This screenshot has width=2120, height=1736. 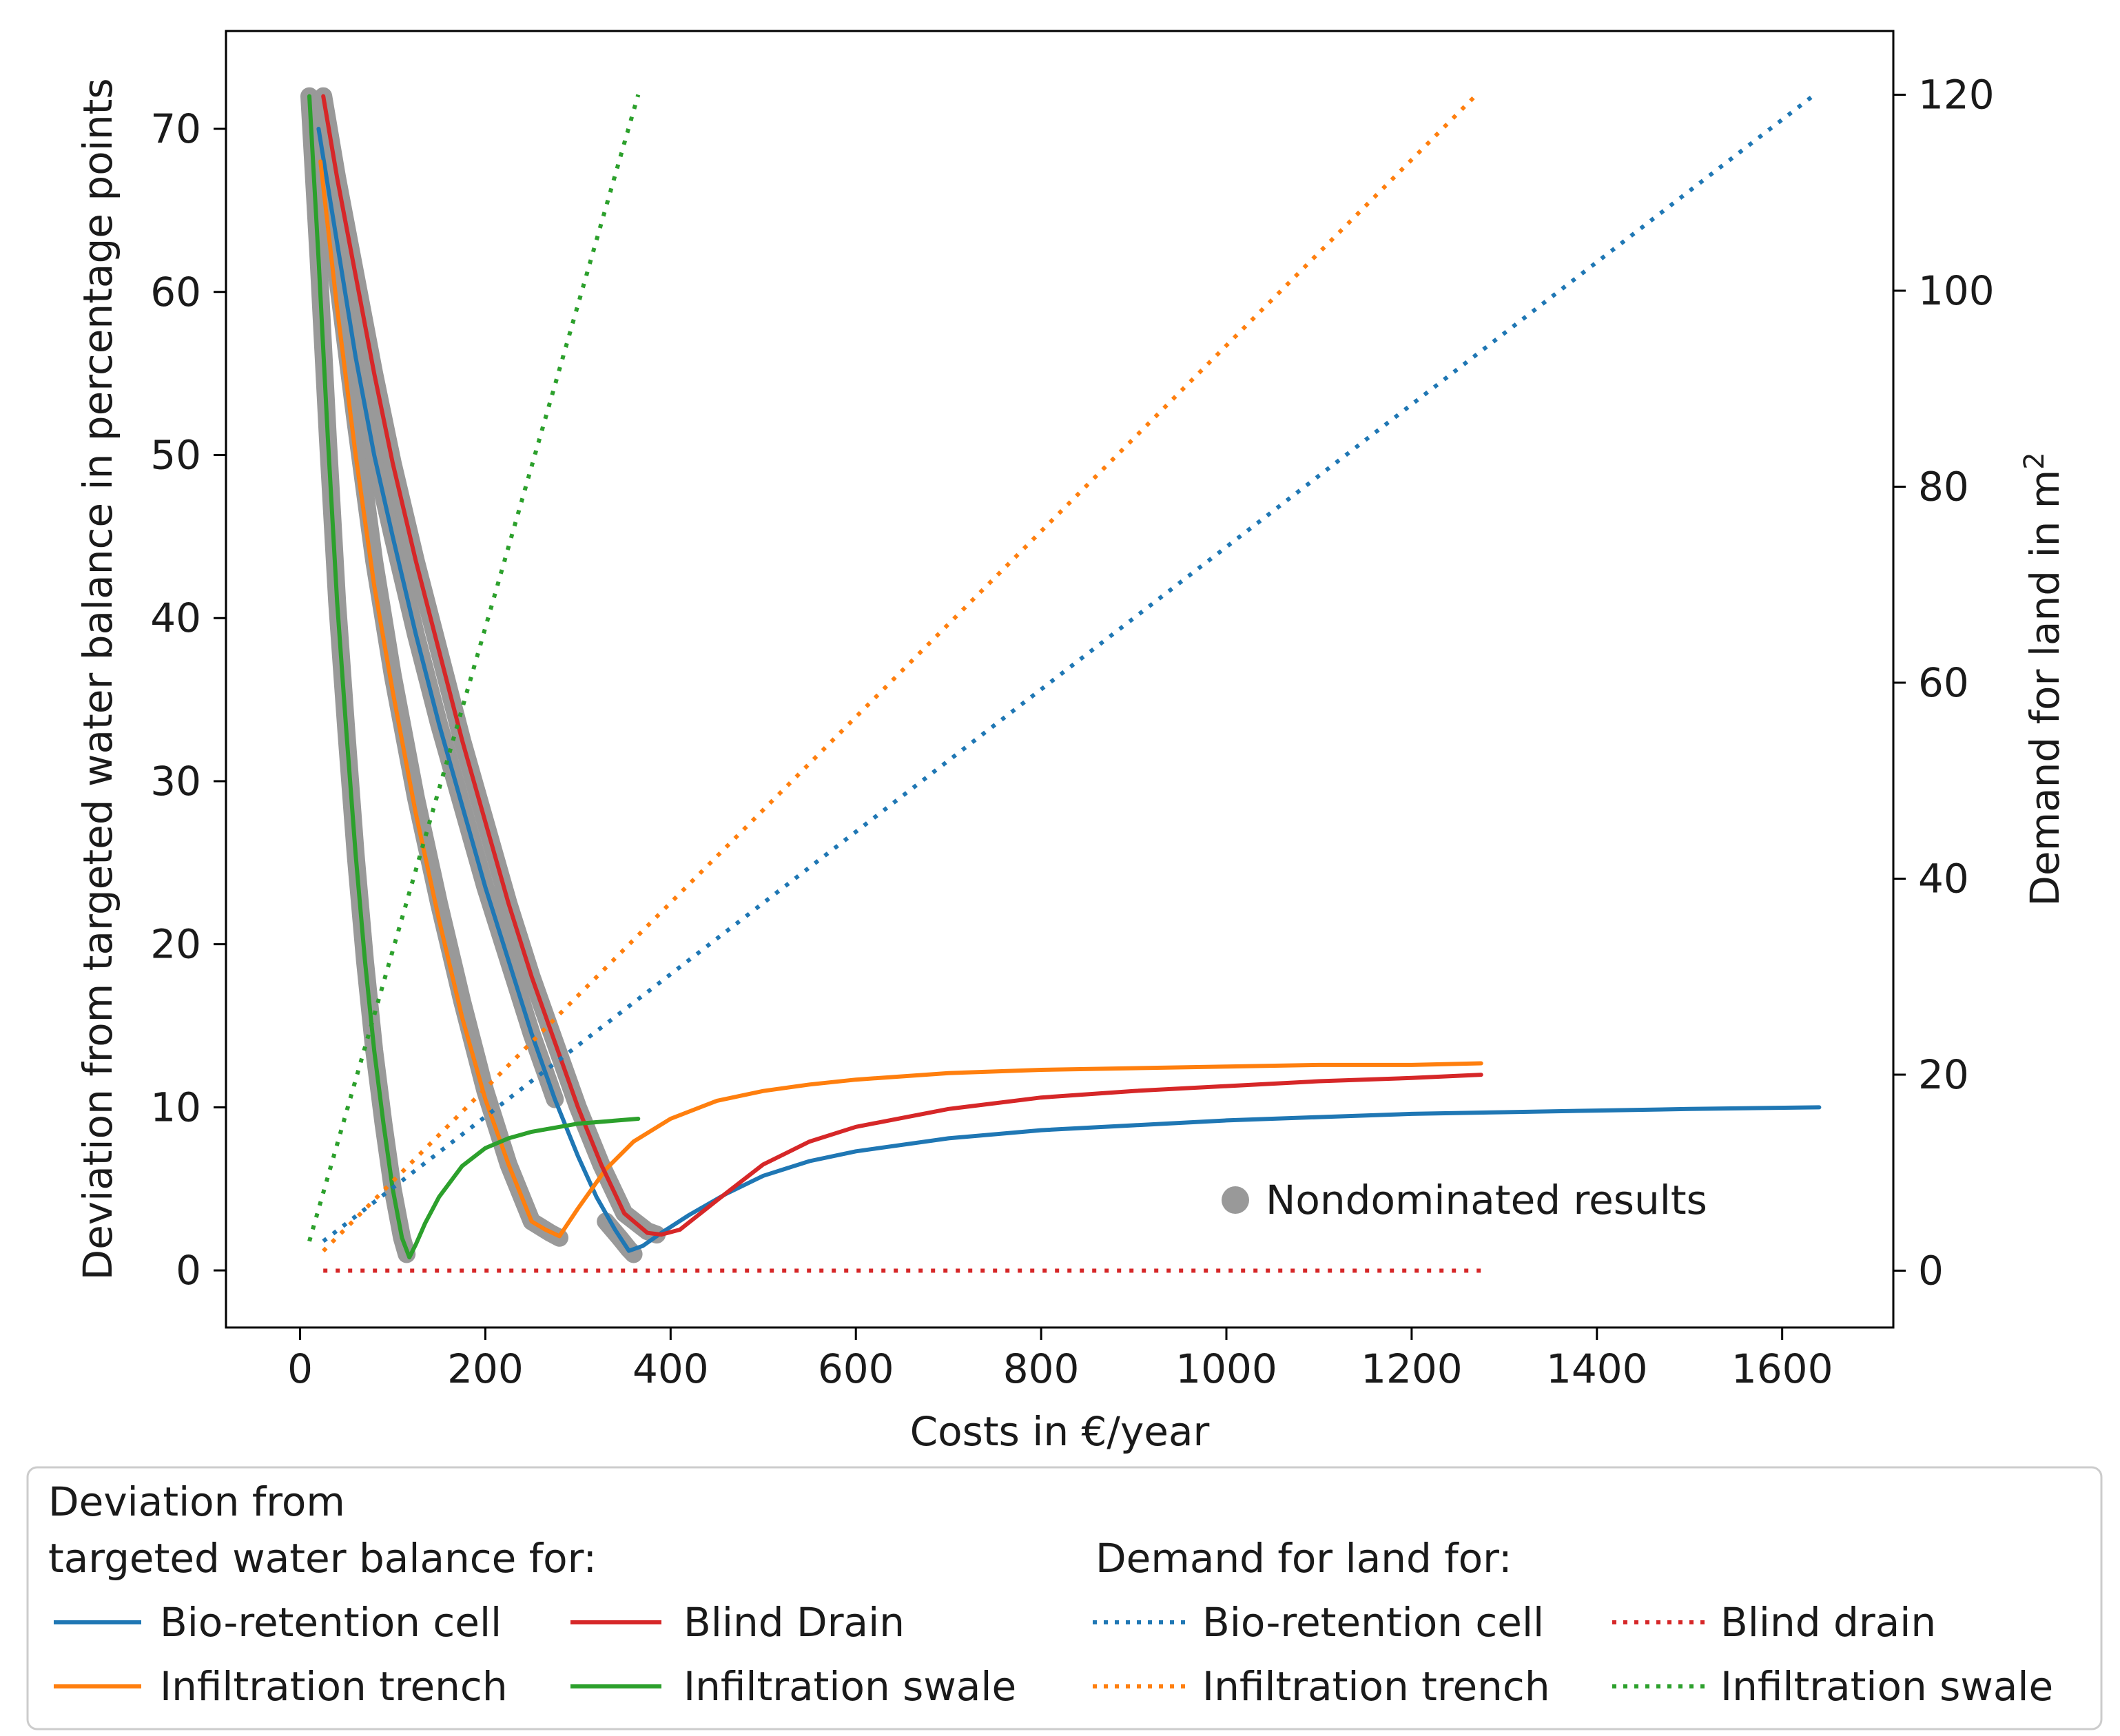 I want to click on x-tick-label-1000: 1000, so click(x=1226, y=1368).